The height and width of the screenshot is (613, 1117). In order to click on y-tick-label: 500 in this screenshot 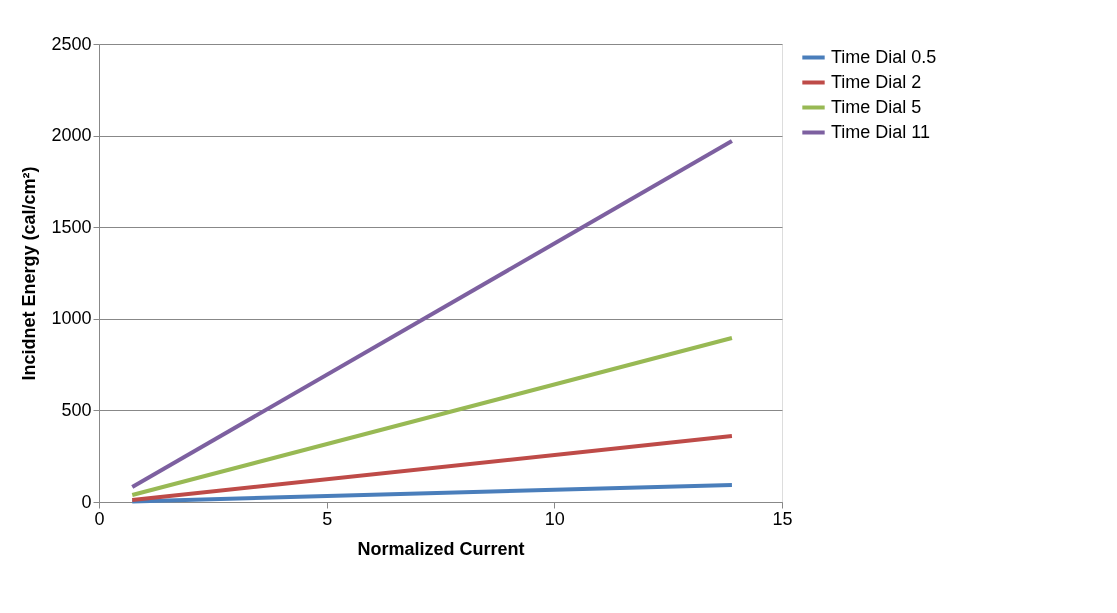, I will do `click(76, 409)`.